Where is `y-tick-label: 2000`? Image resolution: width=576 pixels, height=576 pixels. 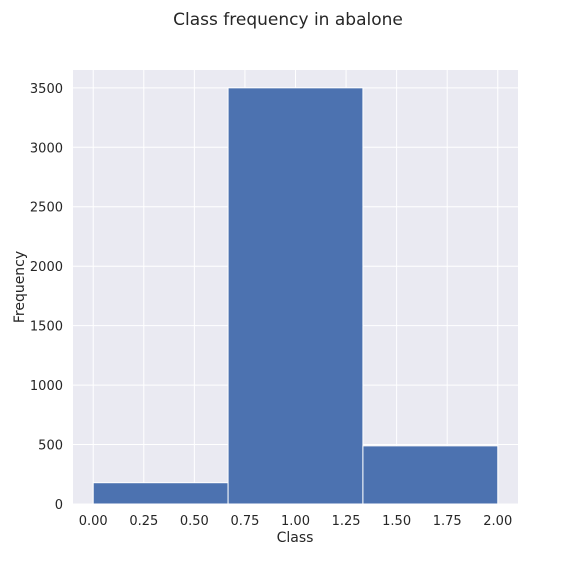
y-tick-label: 2000 is located at coordinates (46, 267).